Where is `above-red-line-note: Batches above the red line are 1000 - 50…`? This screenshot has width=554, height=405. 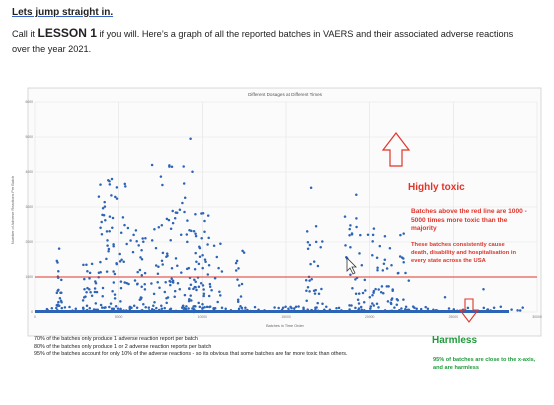
above-red-line-note: Batches above the red line are 1000 - 50… is located at coordinates (469, 220).